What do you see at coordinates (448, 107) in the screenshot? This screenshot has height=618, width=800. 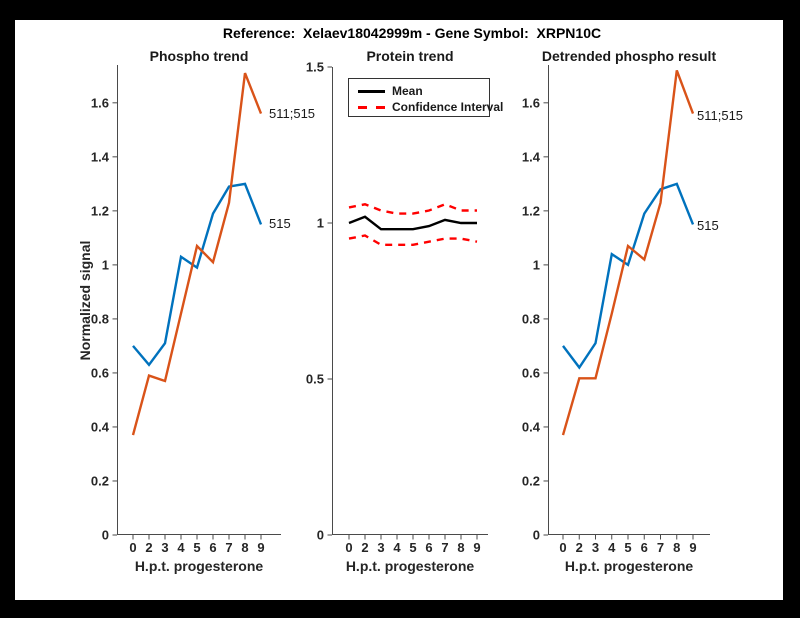 I see `legend-label-confidence-interval: Confidence Interval` at bounding box center [448, 107].